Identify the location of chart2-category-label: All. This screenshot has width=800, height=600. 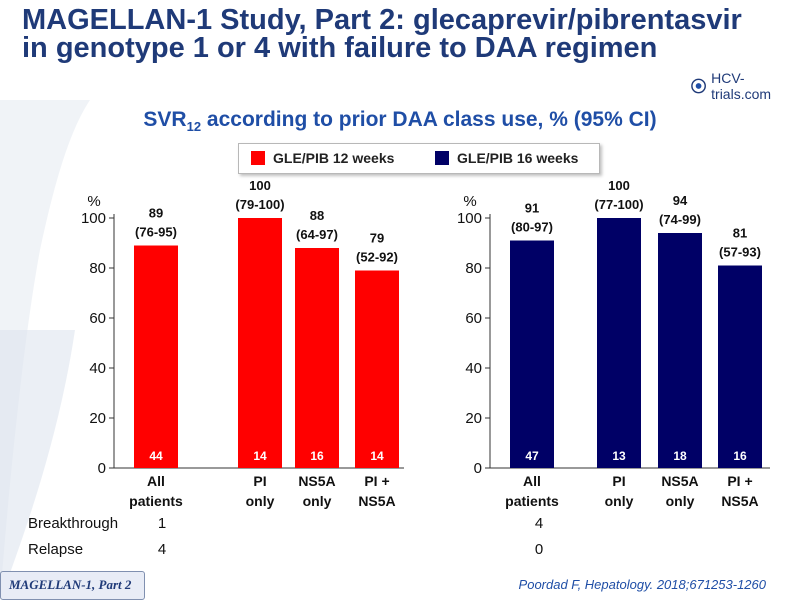
(532, 481).